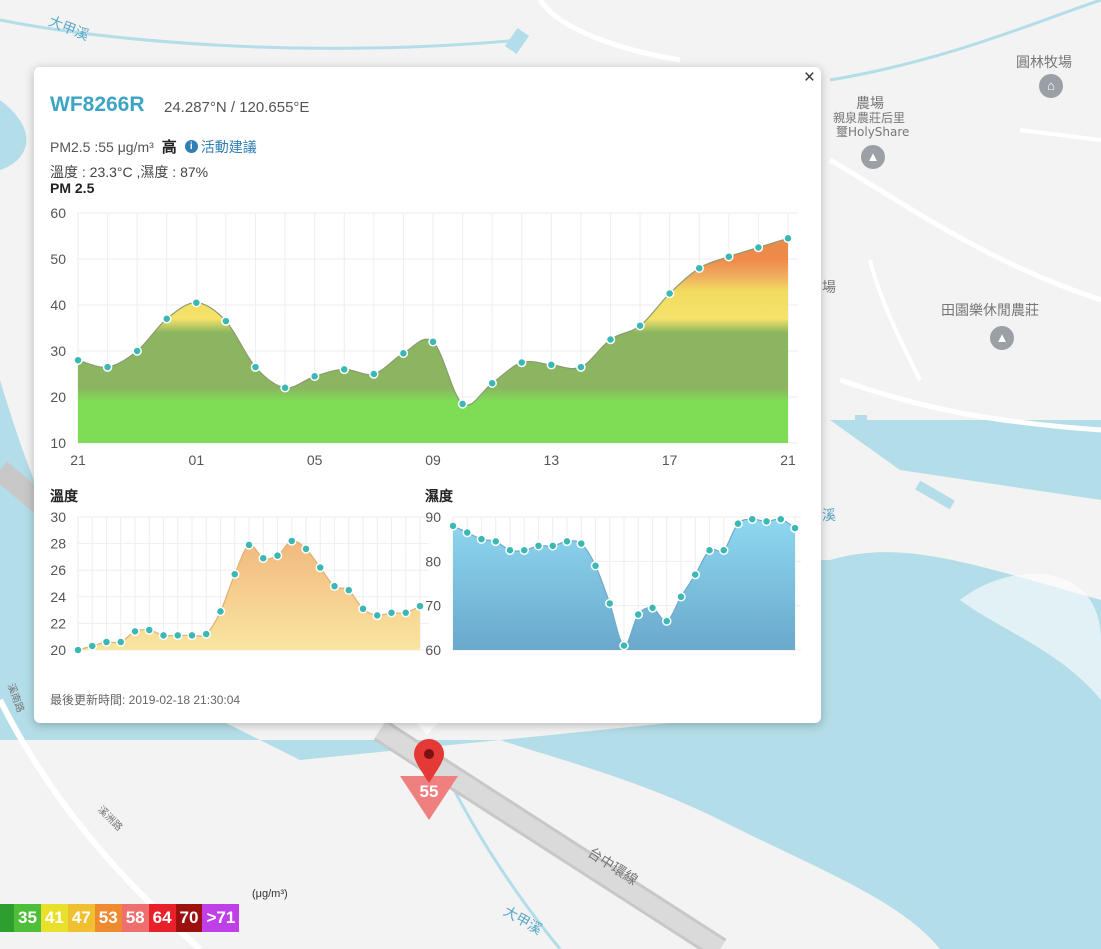 The height and width of the screenshot is (949, 1101). I want to click on marker-triangle, so click(429, 798).